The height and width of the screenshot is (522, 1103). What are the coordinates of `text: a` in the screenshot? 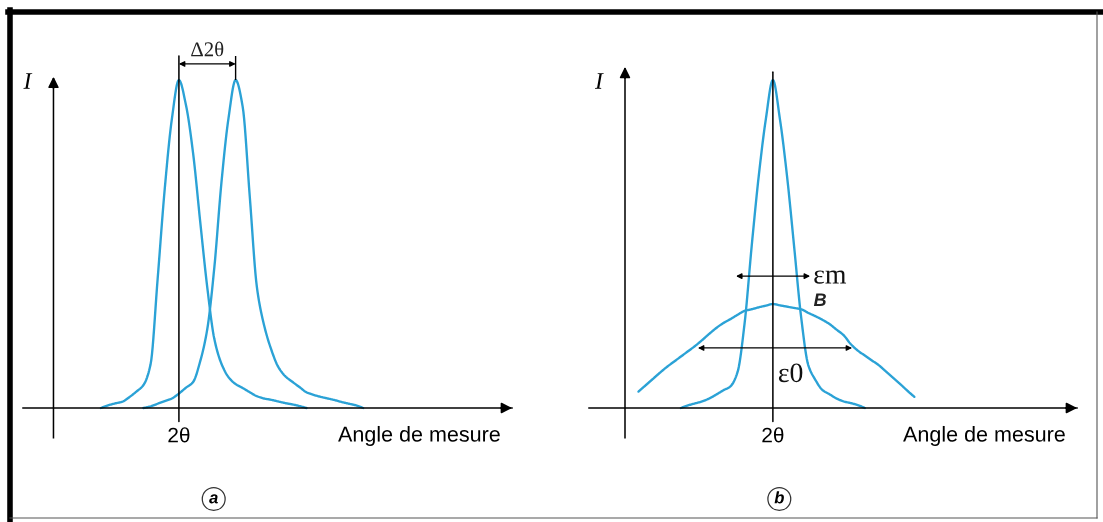 It's located at (213, 499).